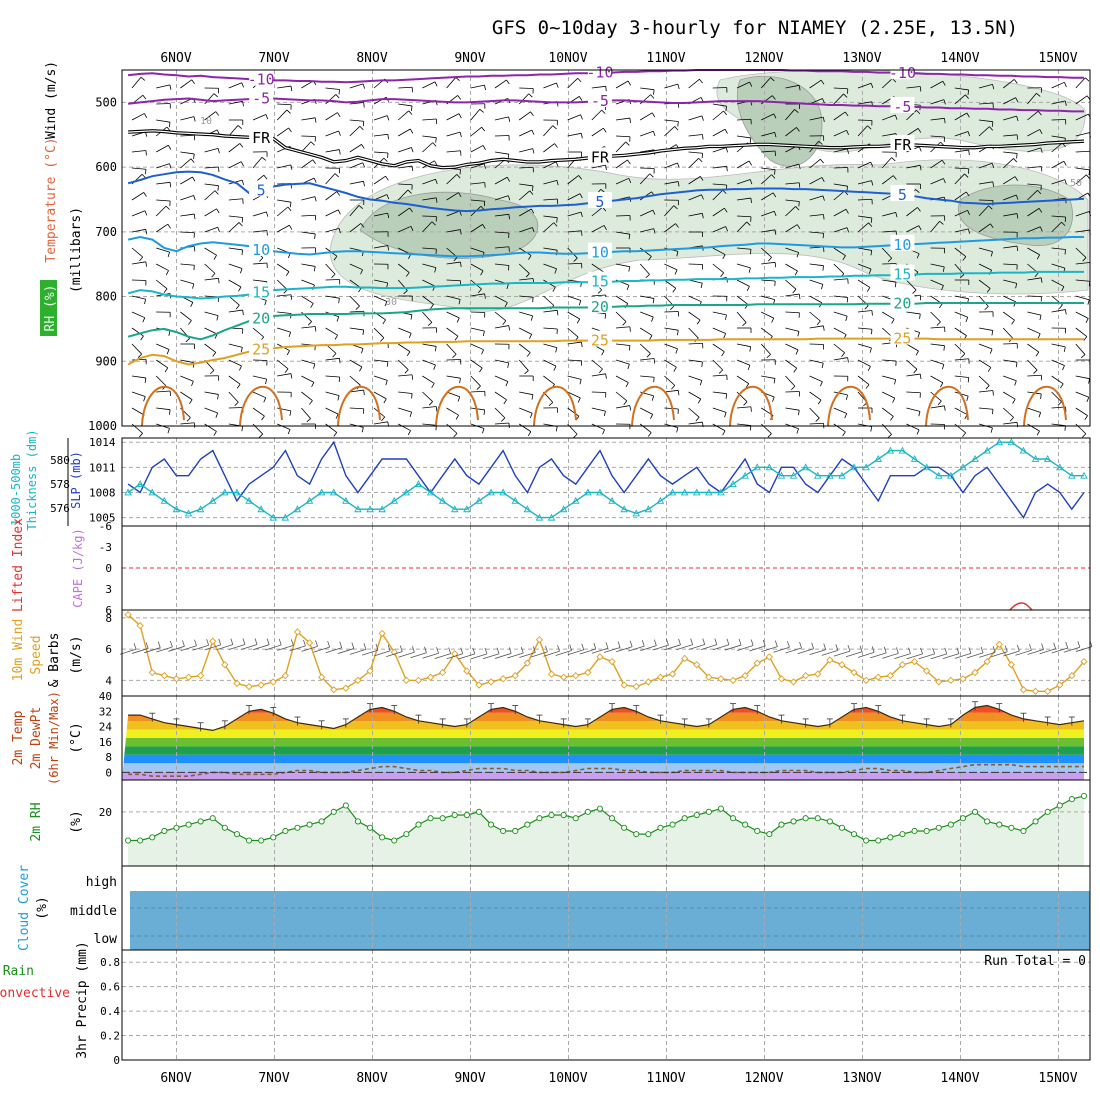 The image size is (1100, 1100). Describe the element at coordinates (902, 73) in the screenshot. I see `isotherm-label--10-2: -10` at that location.